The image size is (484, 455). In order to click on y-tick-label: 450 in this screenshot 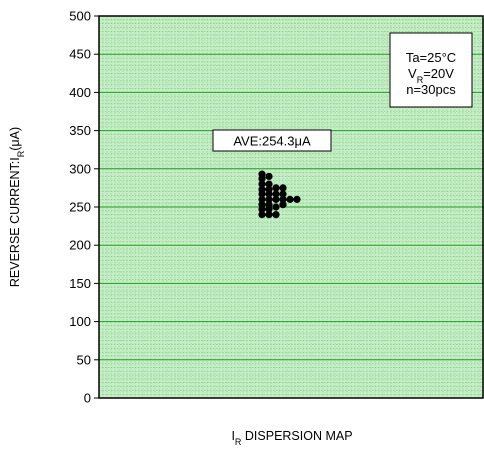, I will do `click(80, 54)`.